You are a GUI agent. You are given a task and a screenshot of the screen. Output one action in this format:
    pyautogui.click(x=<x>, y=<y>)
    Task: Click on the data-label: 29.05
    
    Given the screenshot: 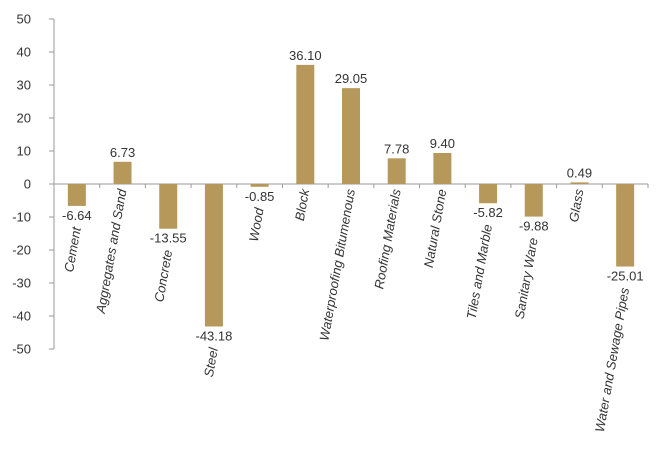 What is the action you would take?
    pyautogui.click(x=351, y=78)
    